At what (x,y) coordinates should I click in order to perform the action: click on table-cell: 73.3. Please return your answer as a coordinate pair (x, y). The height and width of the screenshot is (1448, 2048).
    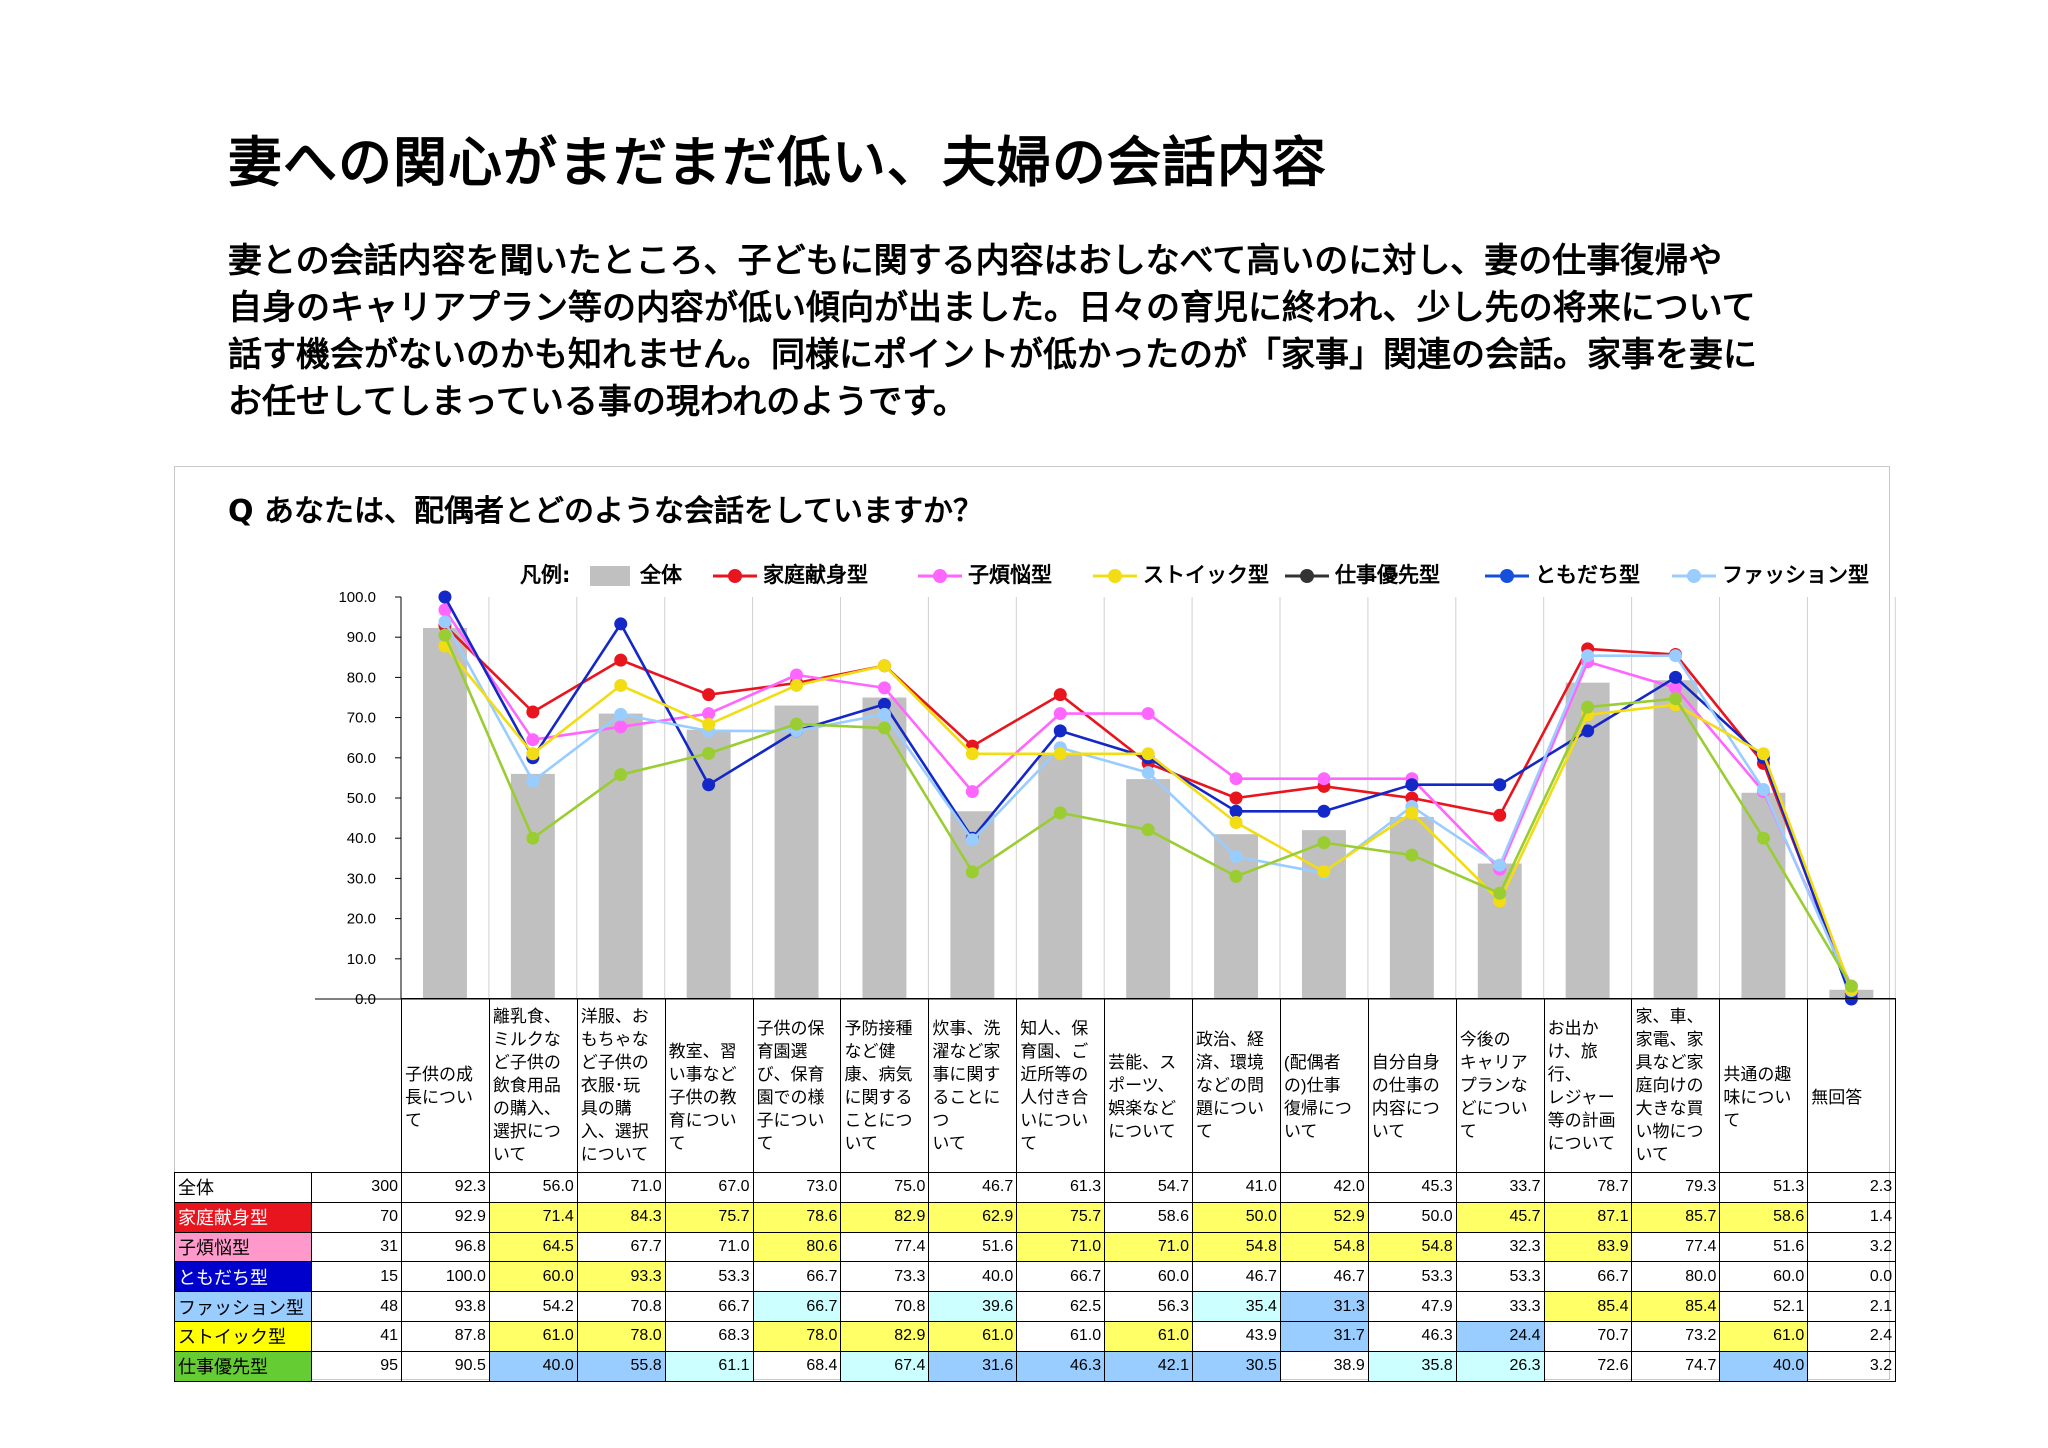
    Looking at the image, I should click on (885, 1277).